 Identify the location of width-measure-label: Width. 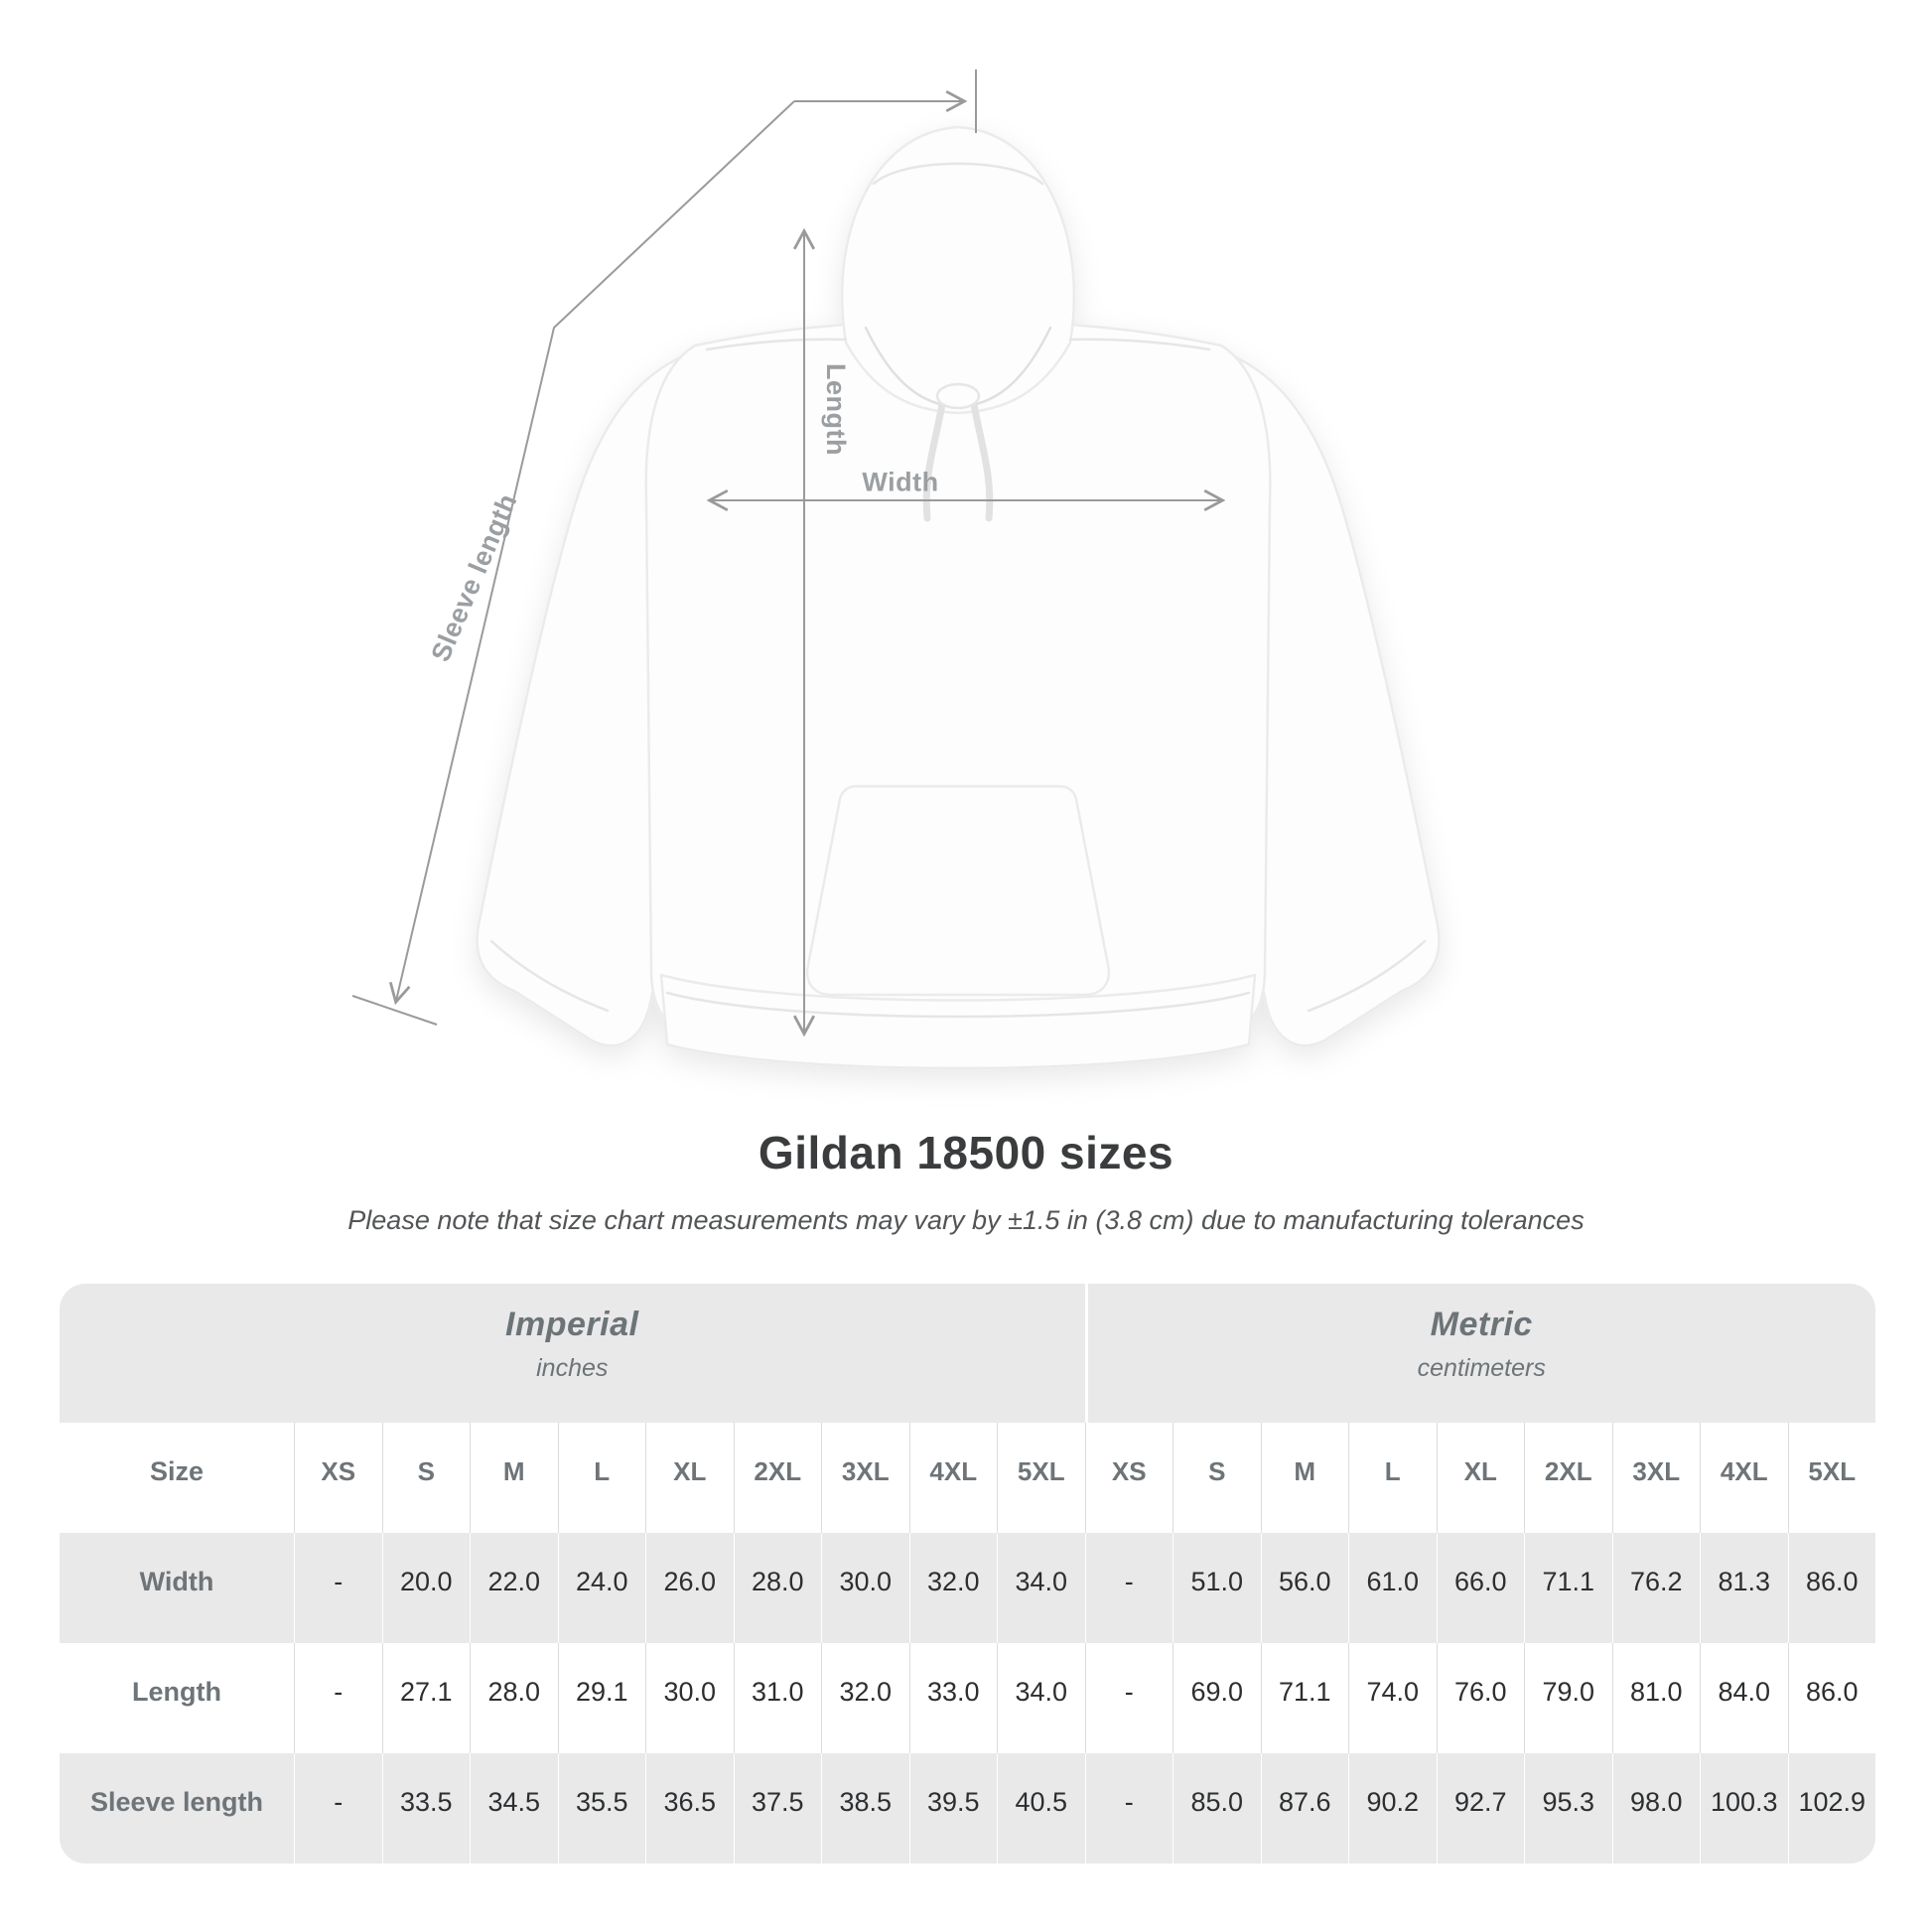
(901, 482).